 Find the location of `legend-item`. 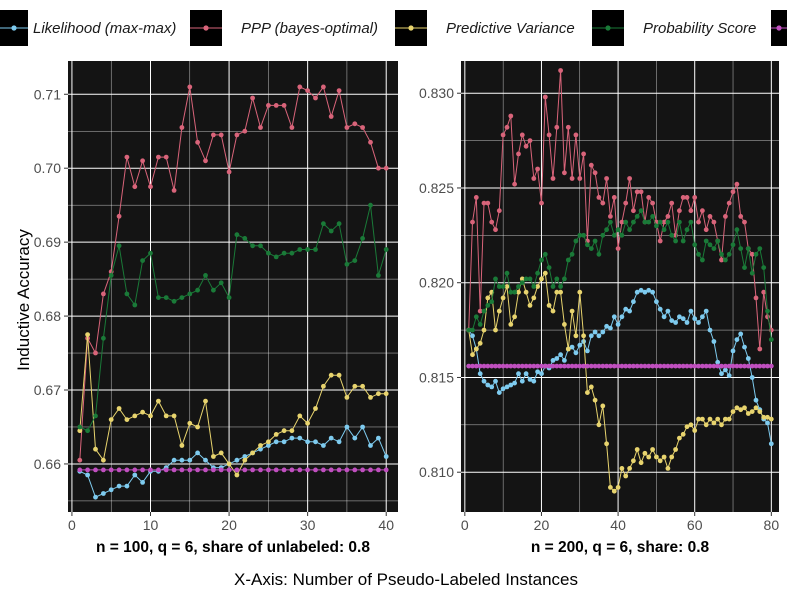

legend-item is located at coordinates (779, 28).